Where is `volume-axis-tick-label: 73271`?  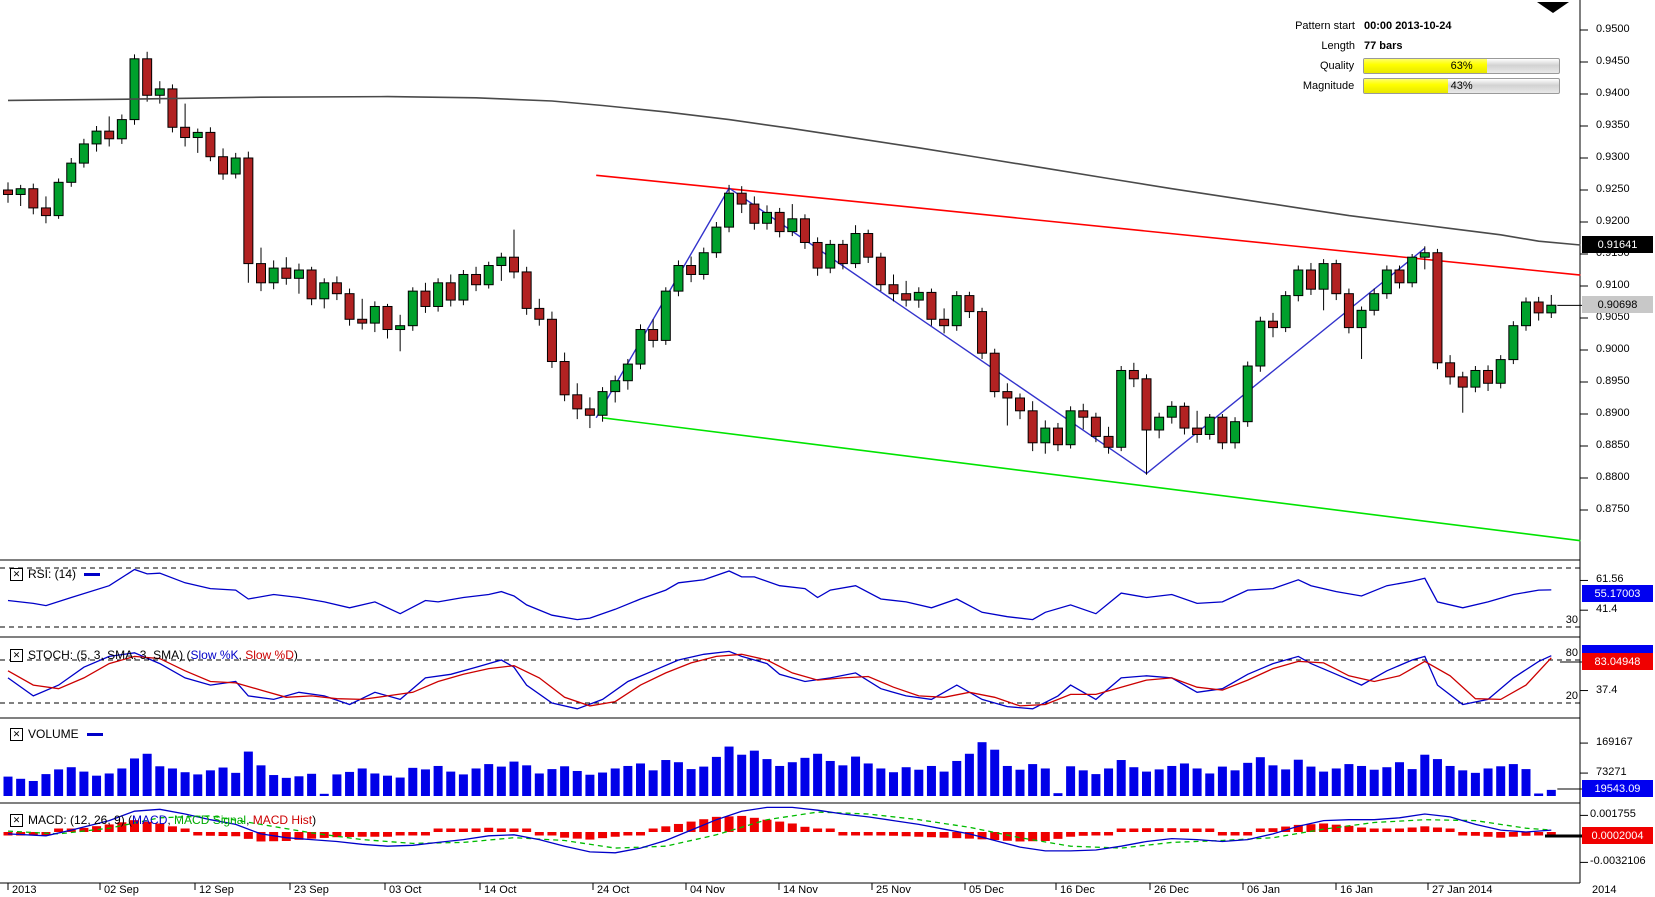
volume-axis-tick-label: 73271 is located at coordinates (1611, 772).